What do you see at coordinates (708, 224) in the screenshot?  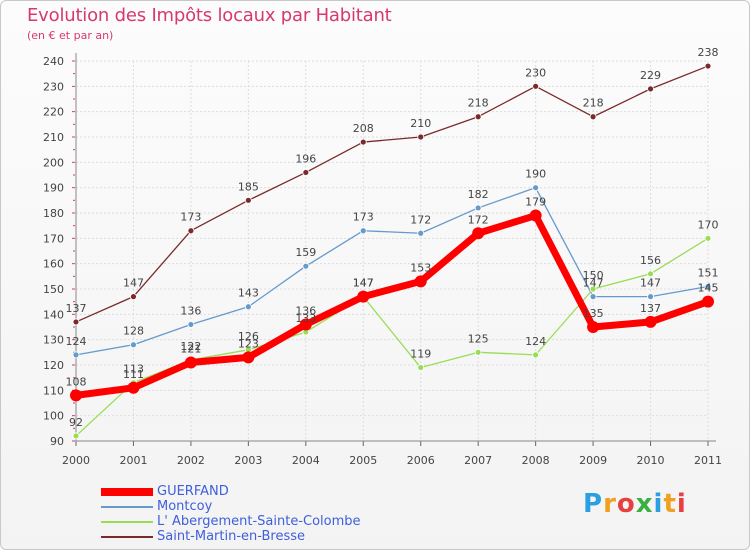 I see `data-label: 170` at bounding box center [708, 224].